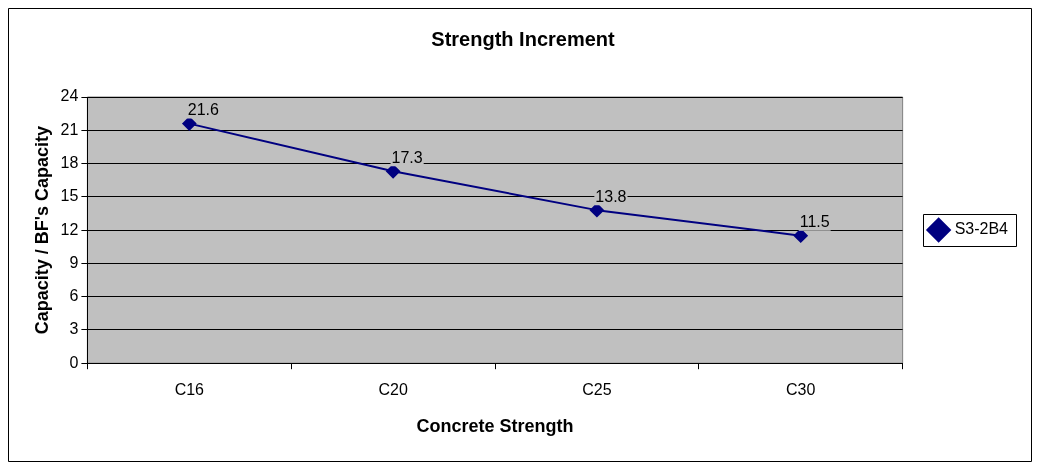  Describe the element at coordinates (523, 38) in the screenshot. I see `chart-title: Strength Increment` at that location.